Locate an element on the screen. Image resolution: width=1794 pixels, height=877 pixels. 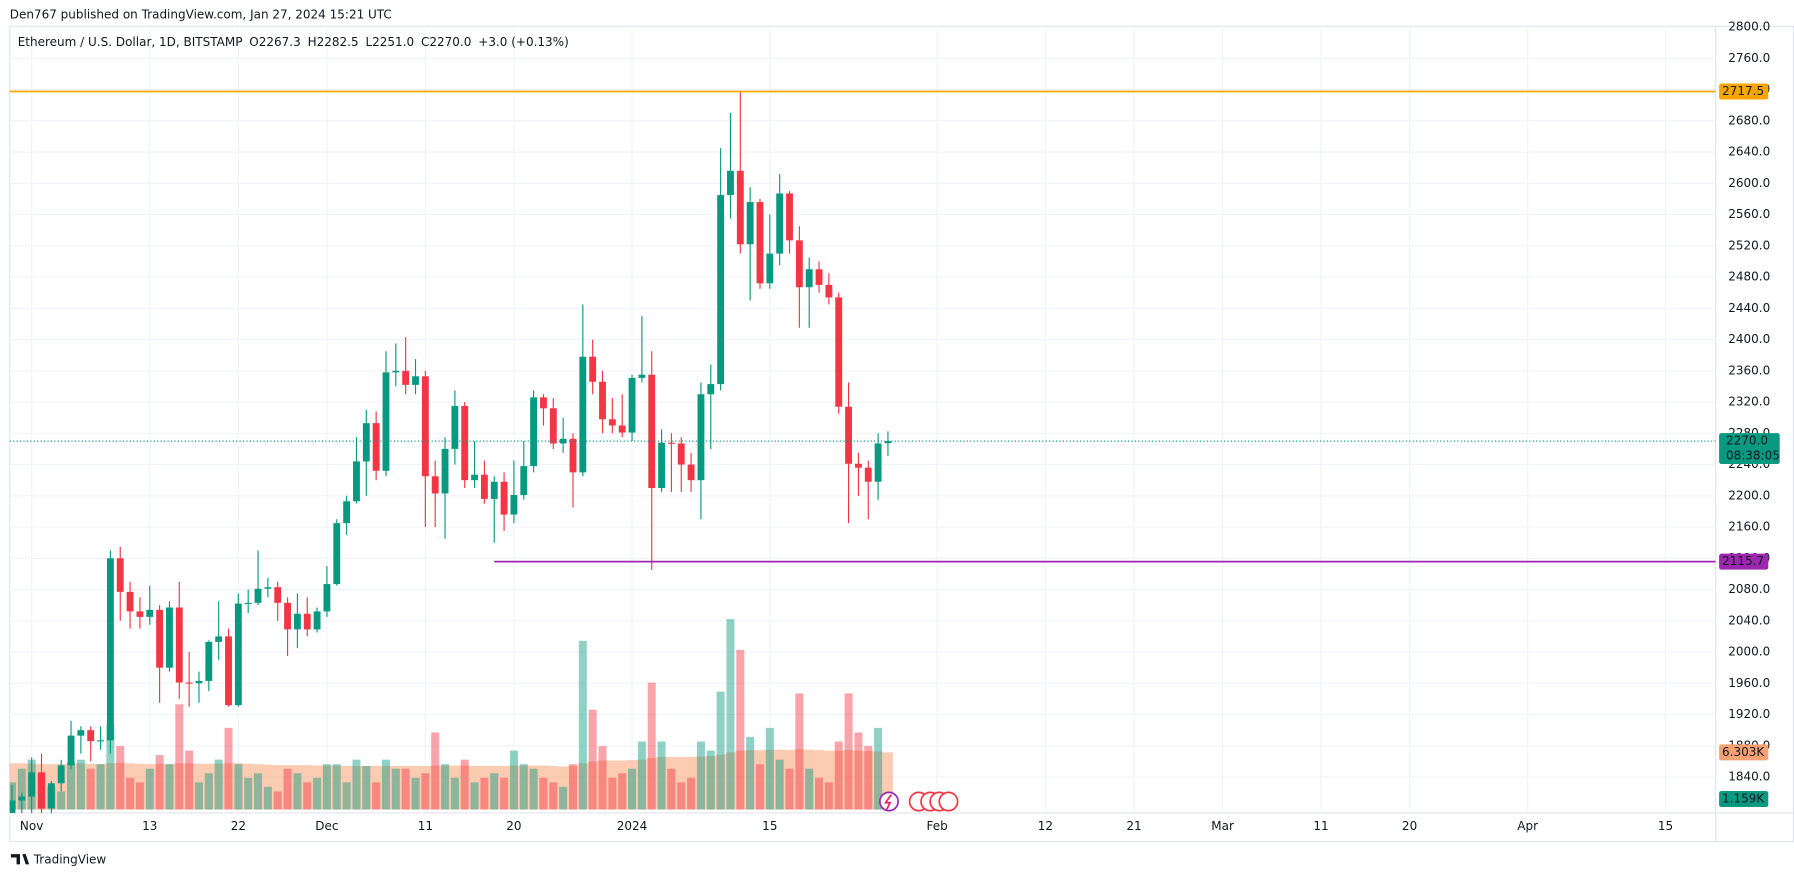
x-tick-label: Apr is located at coordinates (1527, 826).